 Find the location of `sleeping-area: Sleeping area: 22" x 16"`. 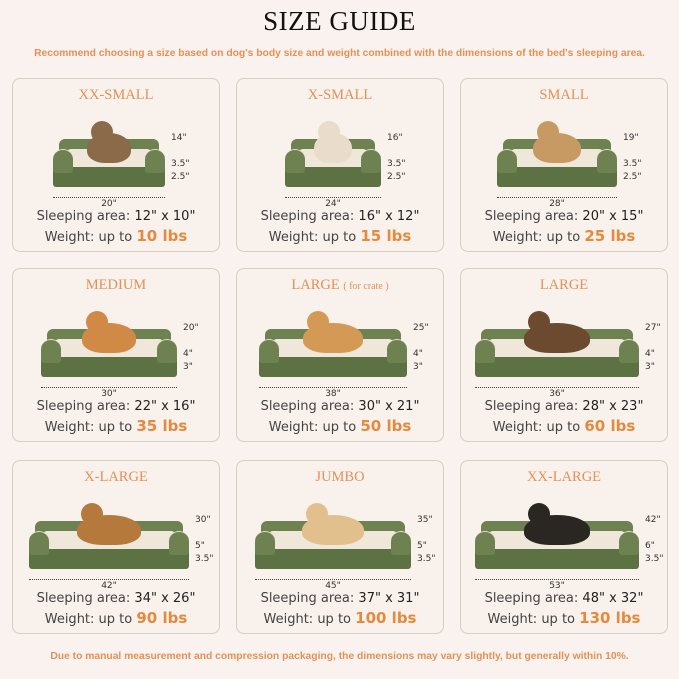

sleeping-area: Sleeping area: 22" x 16" is located at coordinates (116, 406).